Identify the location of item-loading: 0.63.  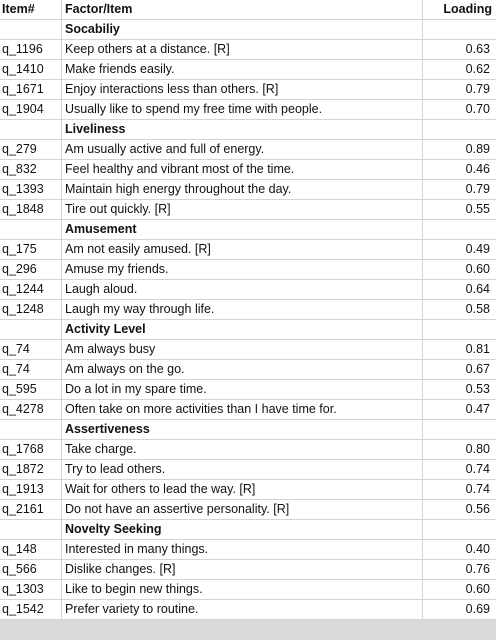
(459, 49).